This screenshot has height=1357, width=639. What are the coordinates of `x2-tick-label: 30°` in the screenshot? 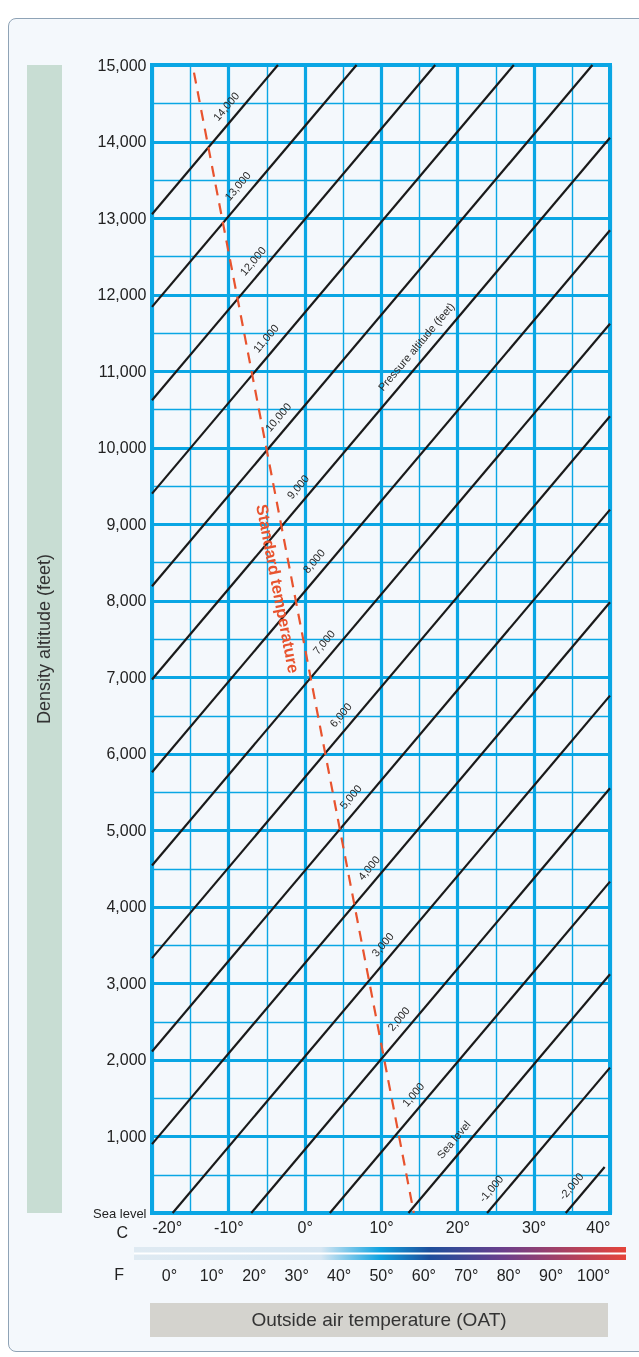 It's located at (296, 1275).